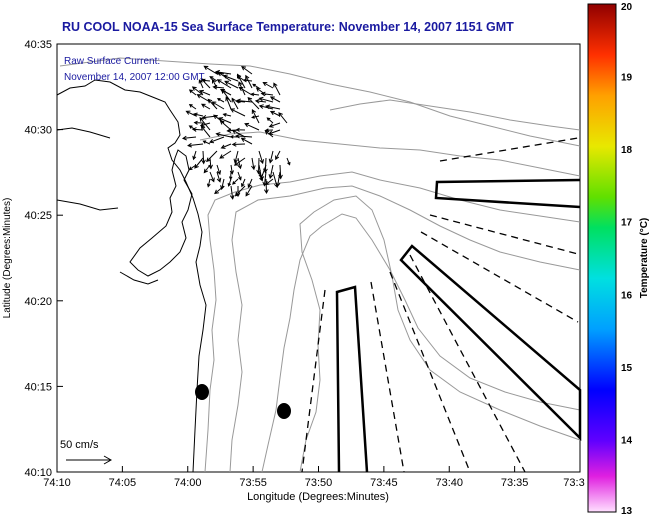 Image resolution: width=651 pixels, height=518 pixels. I want to click on colorbar-tick-label: 16, so click(627, 295).